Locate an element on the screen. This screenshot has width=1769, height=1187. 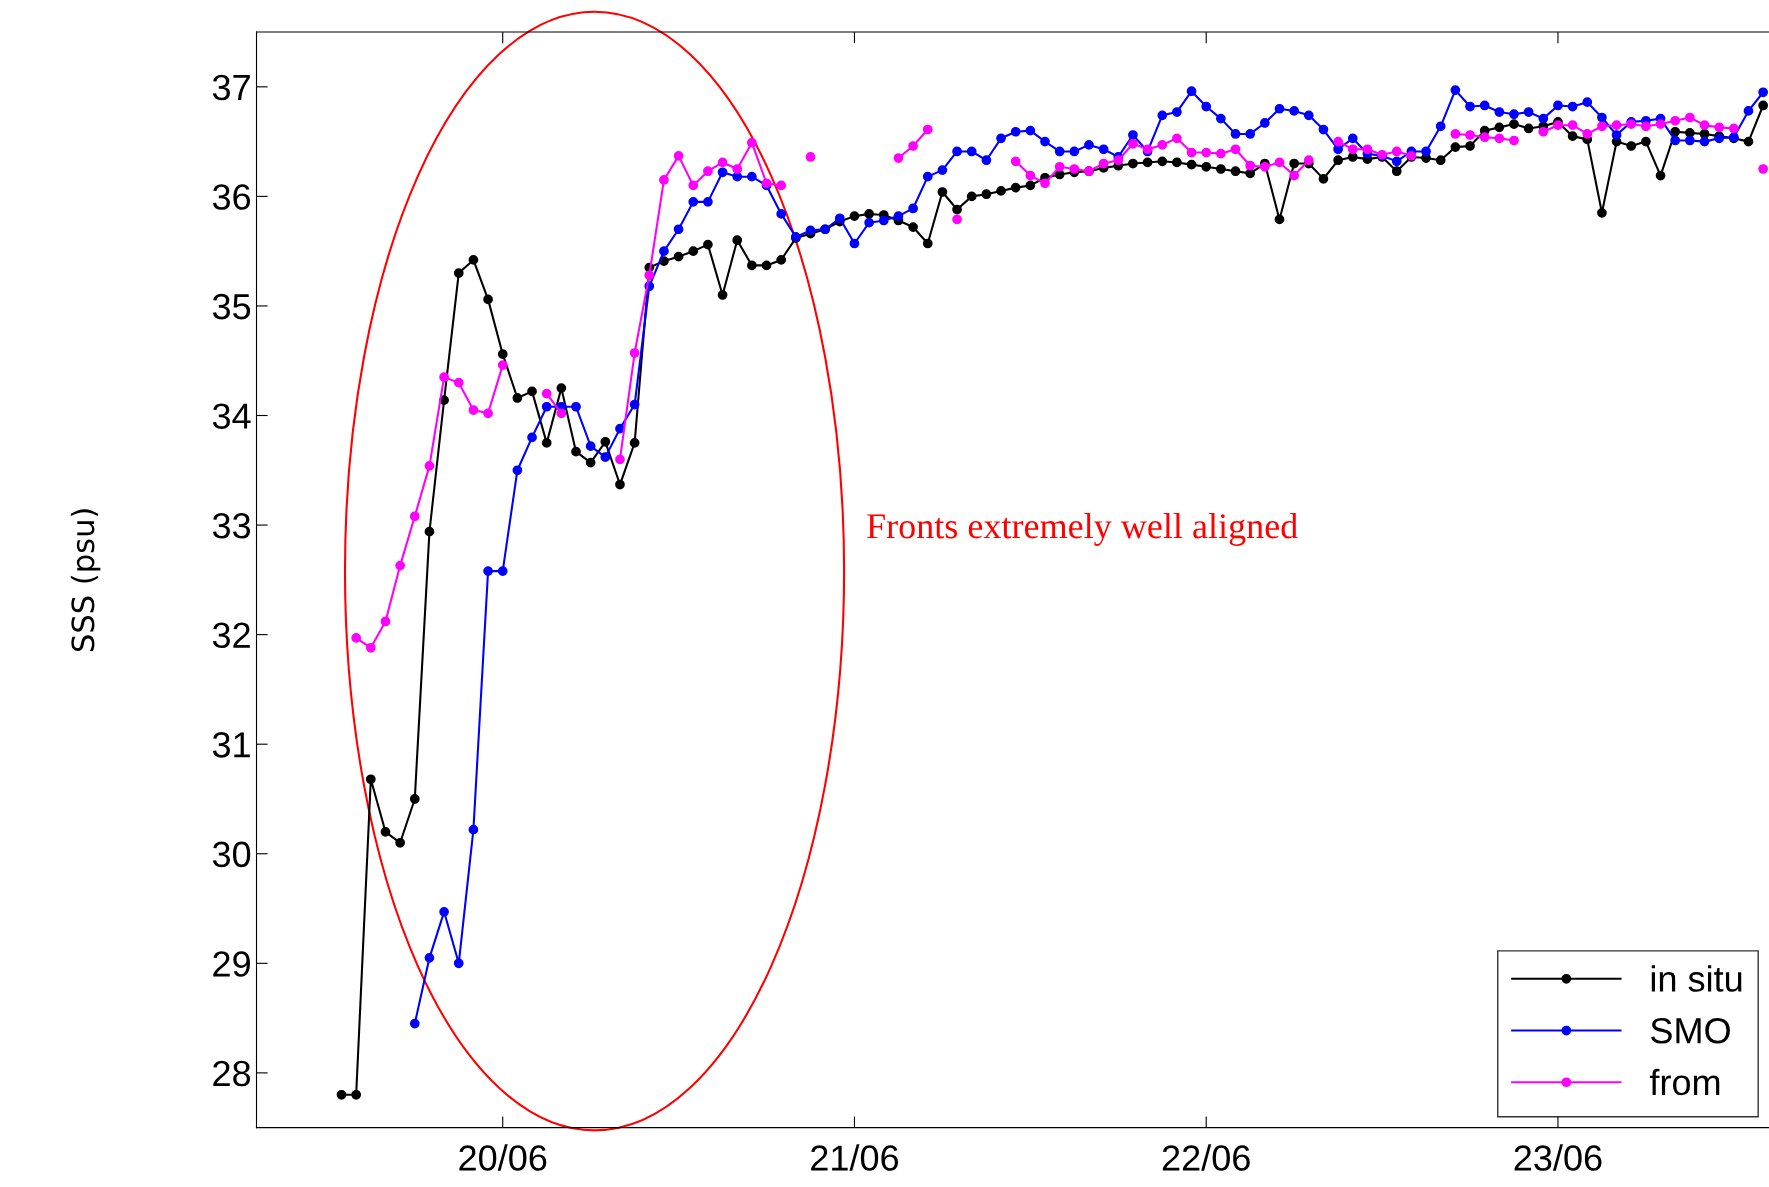
y-axis-title: SSS (psu) is located at coordinates (85, 580).